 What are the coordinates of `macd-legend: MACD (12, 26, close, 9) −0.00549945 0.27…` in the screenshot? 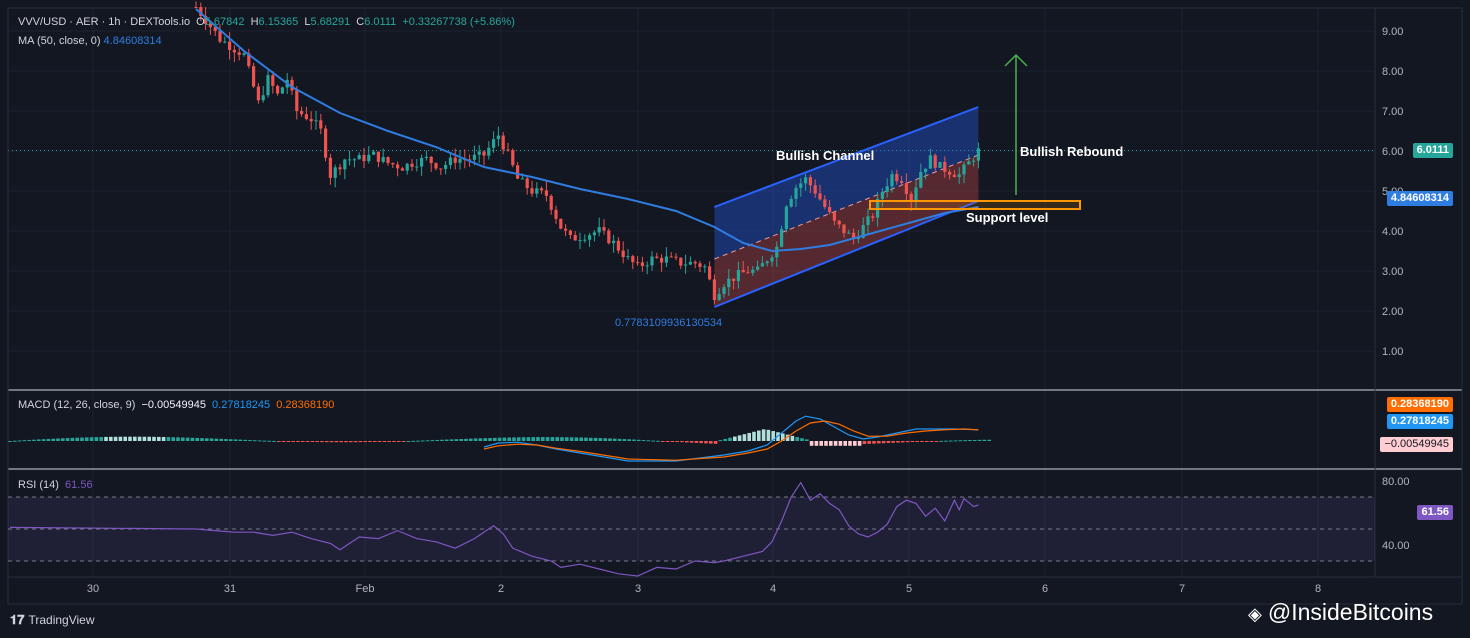 It's located at (177, 405).